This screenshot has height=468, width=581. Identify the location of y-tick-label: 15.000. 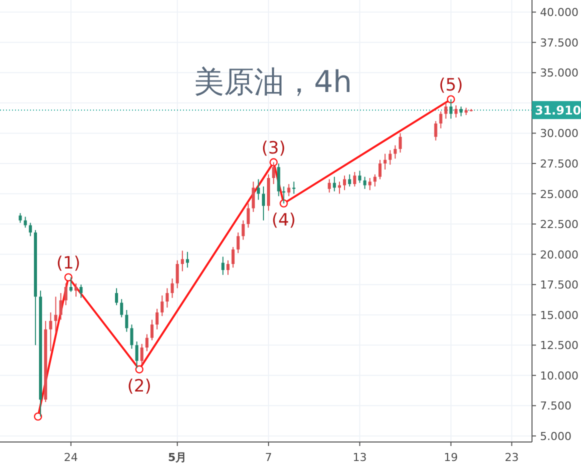
(559, 315).